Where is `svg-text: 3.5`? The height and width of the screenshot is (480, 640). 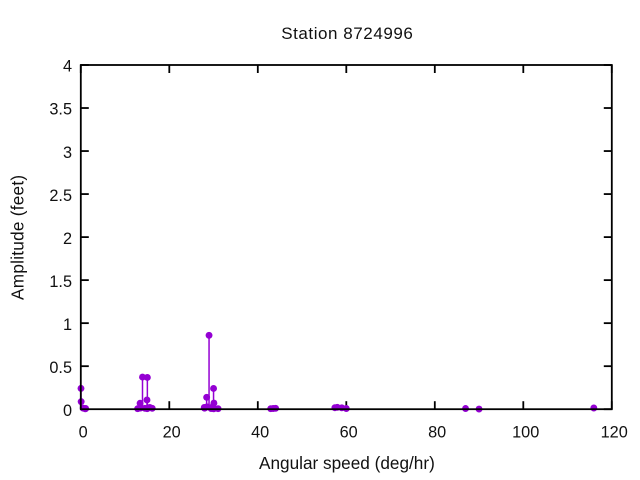
svg-text: 3.5 is located at coordinates (60, 110).